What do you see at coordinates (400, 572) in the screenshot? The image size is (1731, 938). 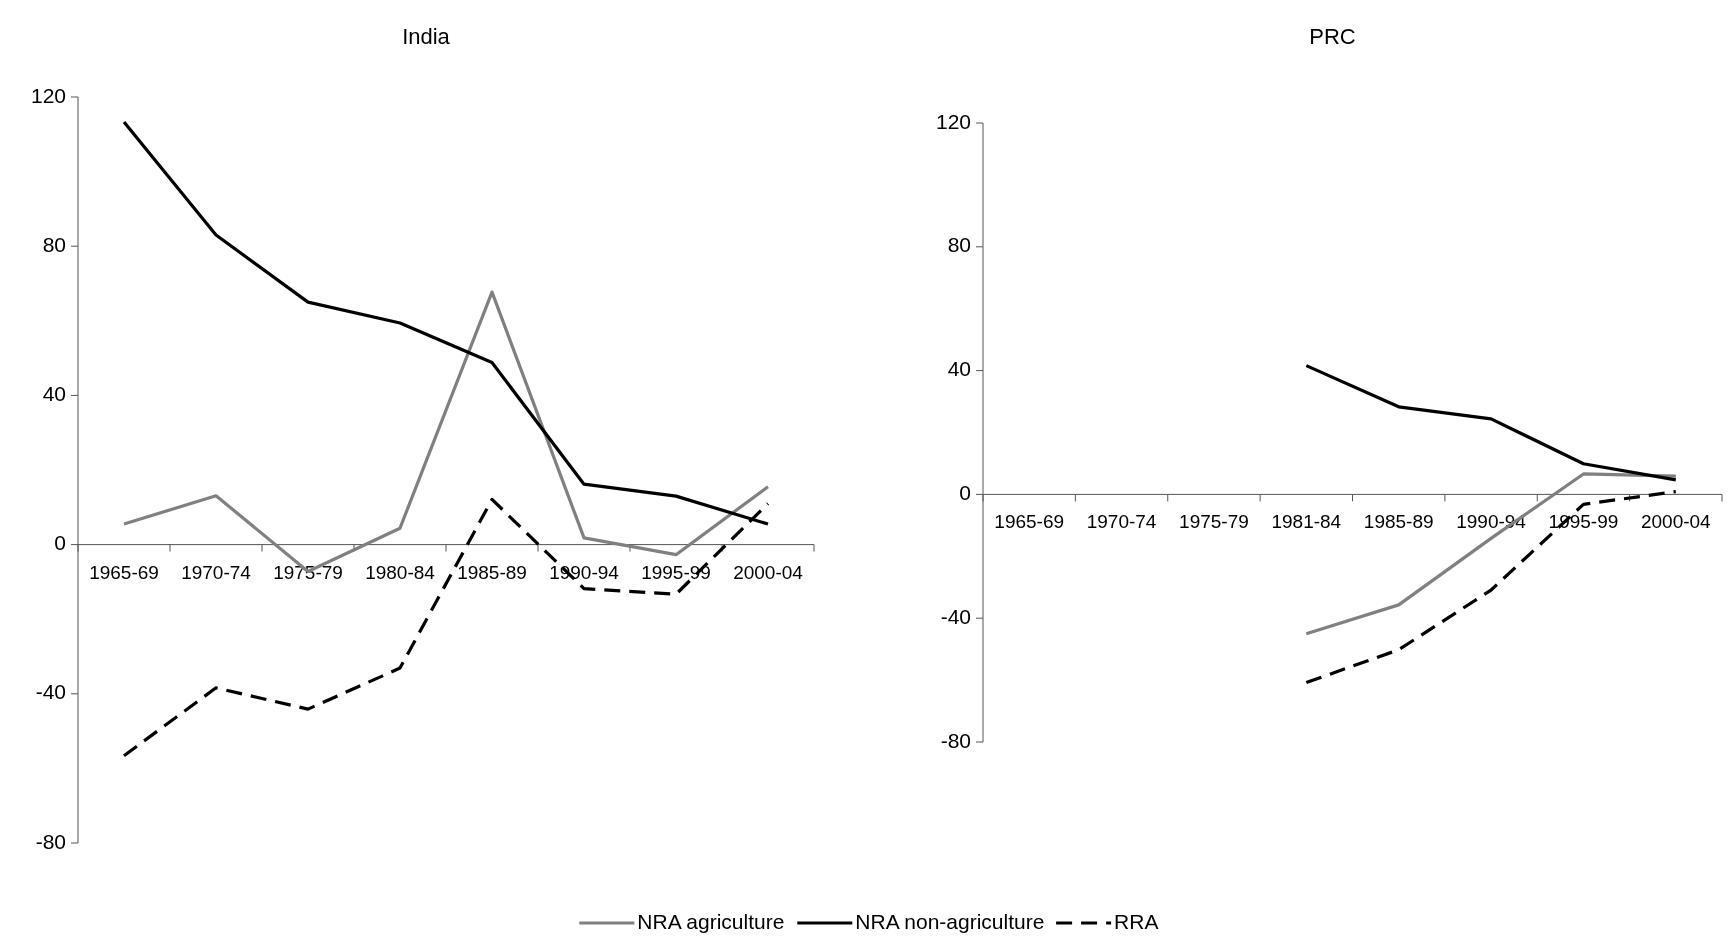 I see `x-tick-label: 1980-84` at bounding box center [400, 572].